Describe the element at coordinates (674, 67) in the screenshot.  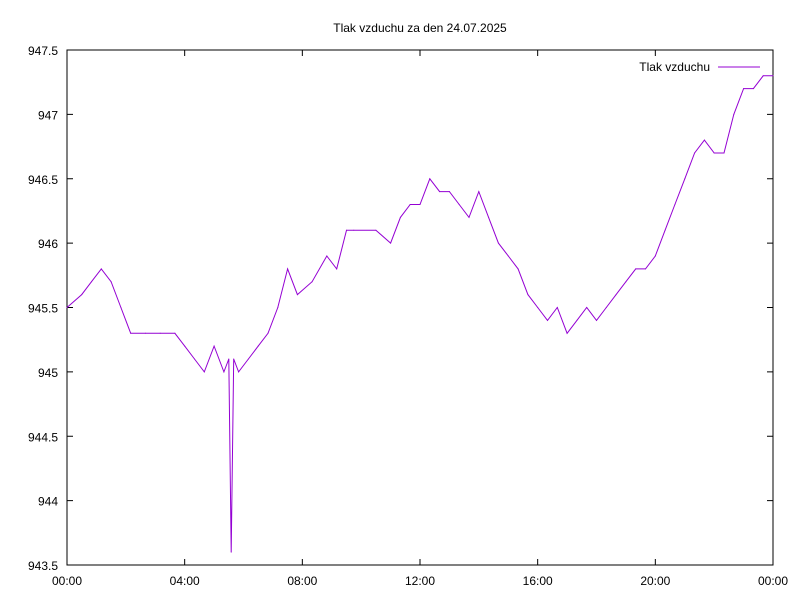
I see `legend-label: Tlak vzduchu` at that location.